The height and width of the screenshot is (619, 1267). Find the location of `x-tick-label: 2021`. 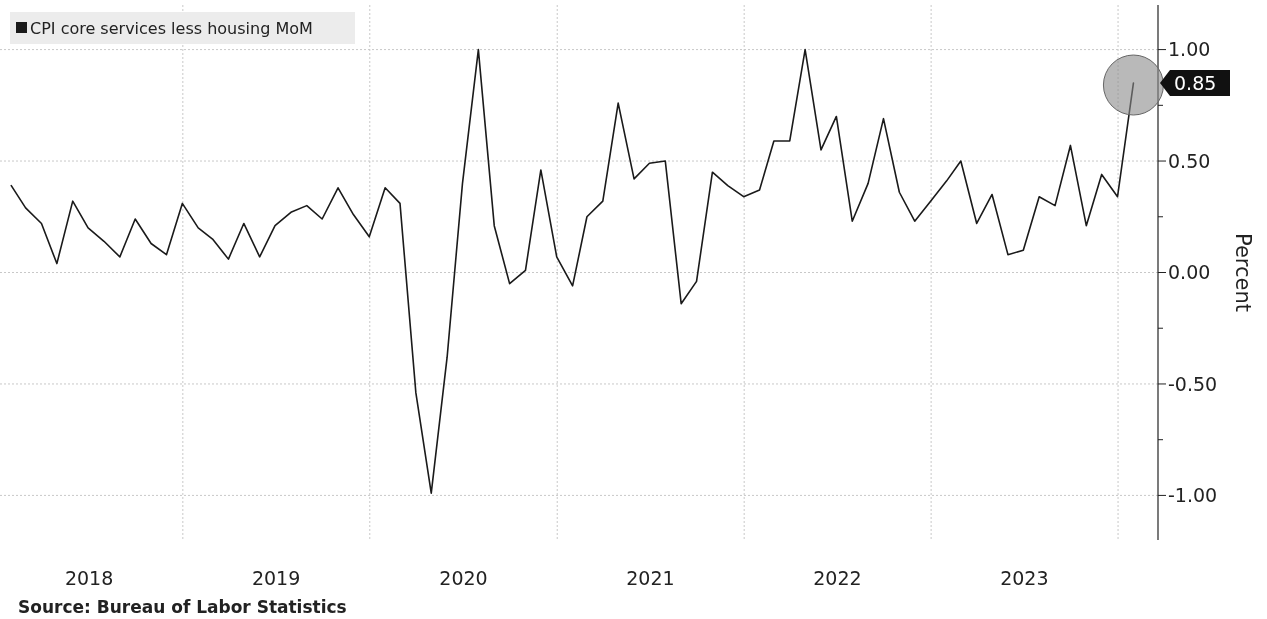

x-tick-label: 2021 is located at coordinates (650, 578).